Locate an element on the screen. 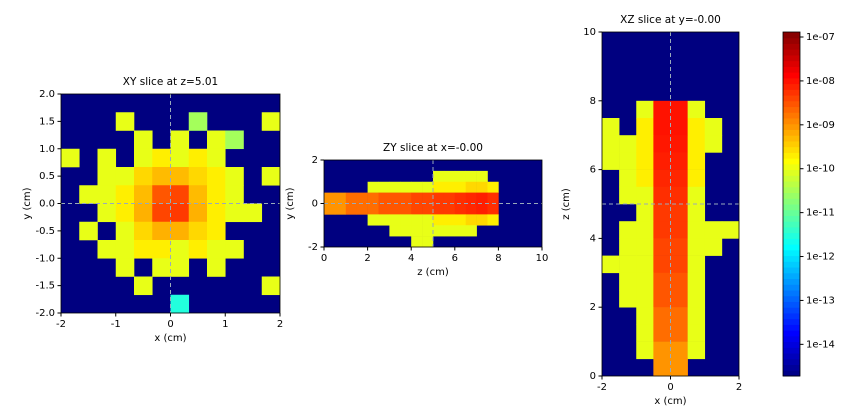 Image resolution: width=850 pixels, height=414 pixels. colorbar-tick-label: 1e-12 is located at coordinates (820, 257).